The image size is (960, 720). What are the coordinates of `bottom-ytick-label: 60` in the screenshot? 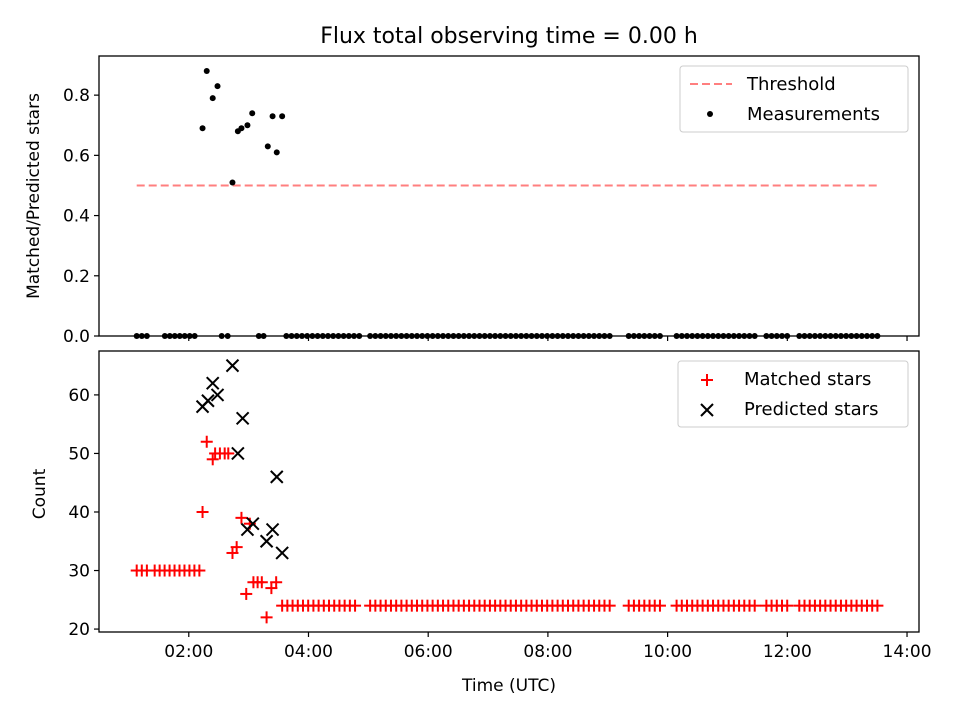 It's located at (79, 396).